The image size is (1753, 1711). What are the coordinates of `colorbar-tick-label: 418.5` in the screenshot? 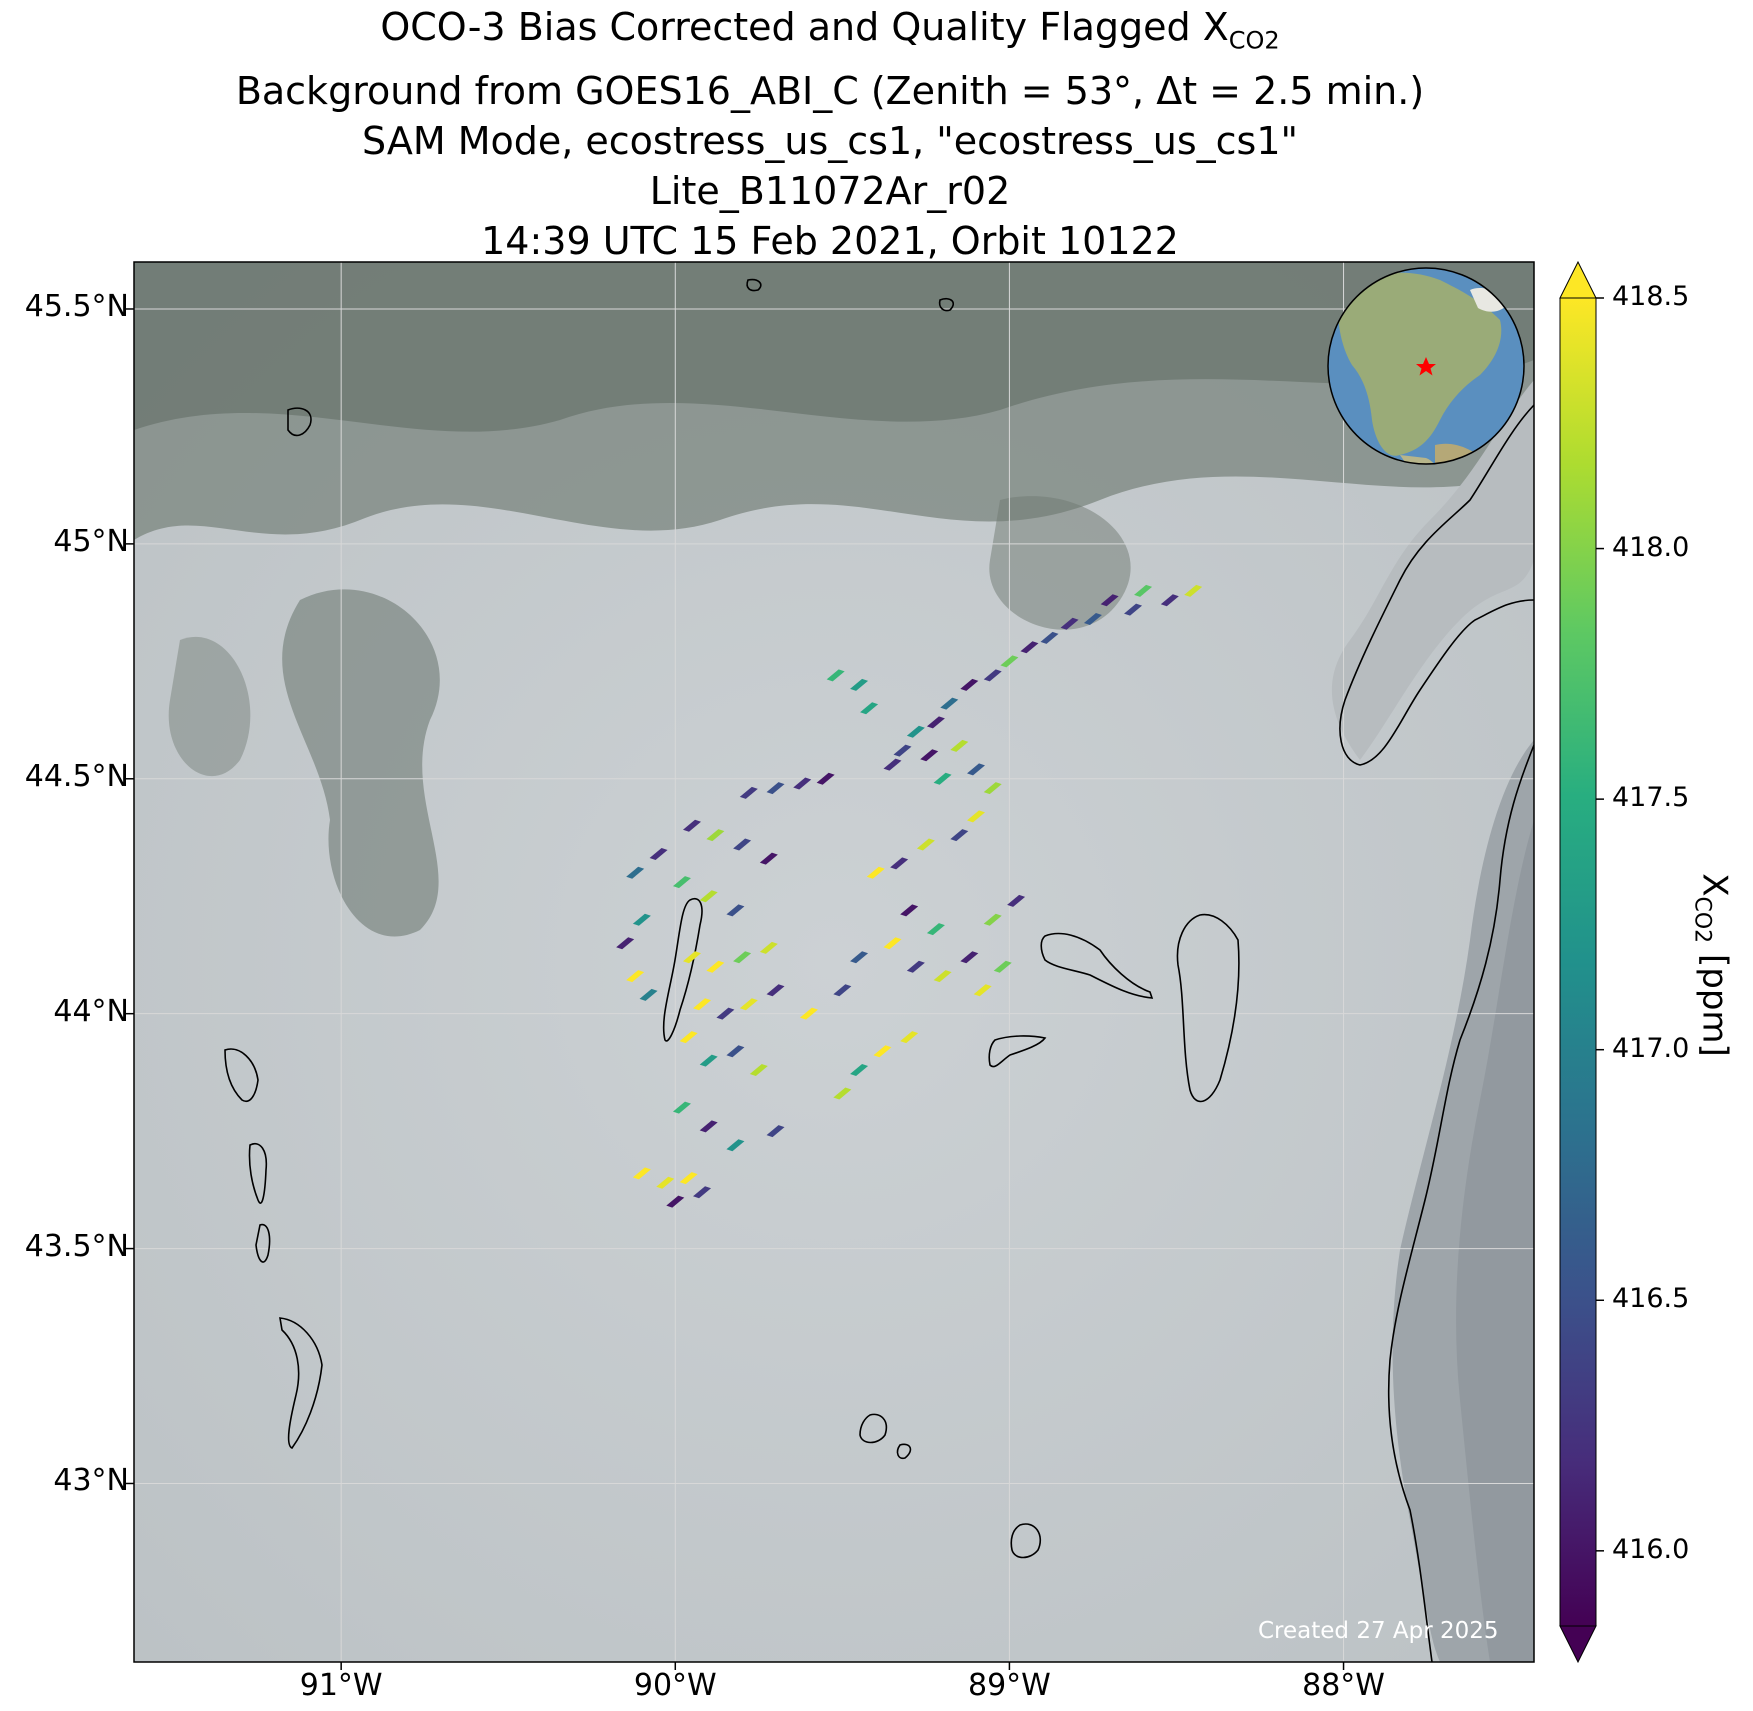 It's located at (1651, 296).